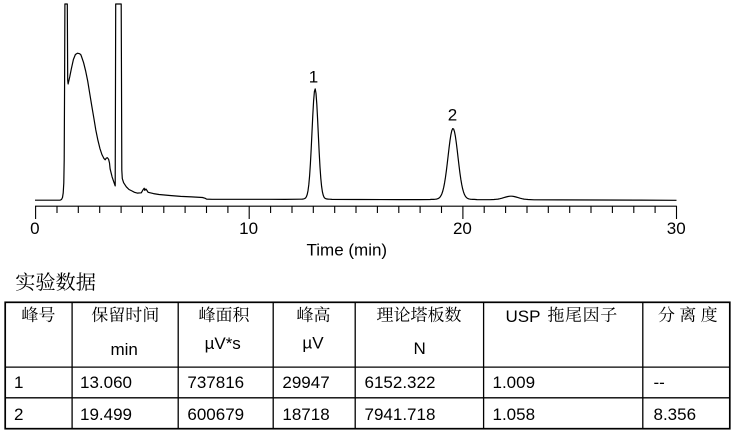  What do you see at coordinates (400, 414) in the screenshot?
I see `svg-text: 7941.718` at bounding box center [400, 414].